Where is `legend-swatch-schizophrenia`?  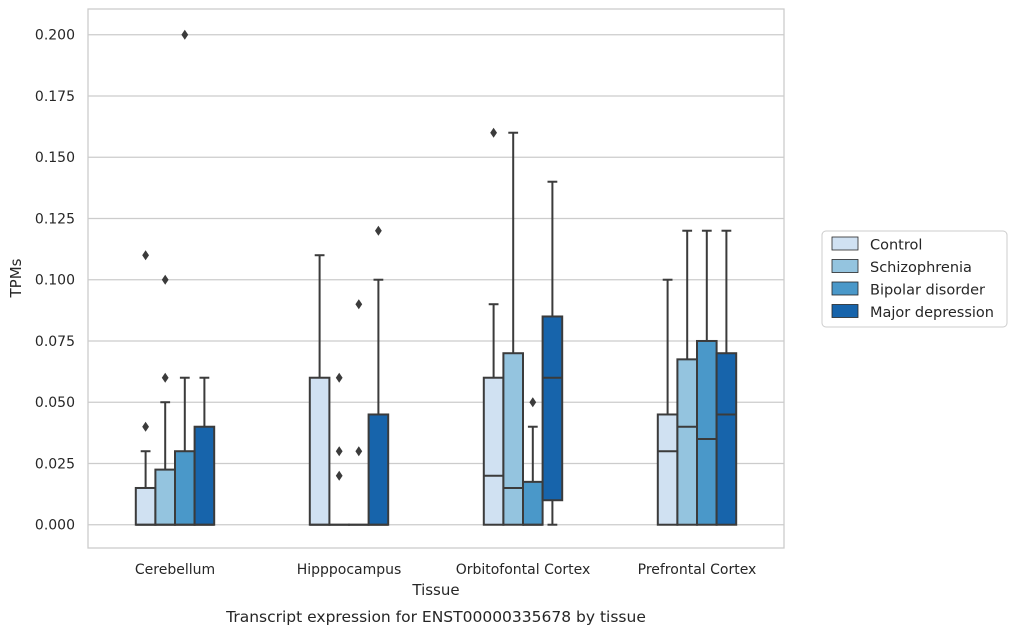 legend-swatch-schizophrenia is located at coordinates (845, 266).